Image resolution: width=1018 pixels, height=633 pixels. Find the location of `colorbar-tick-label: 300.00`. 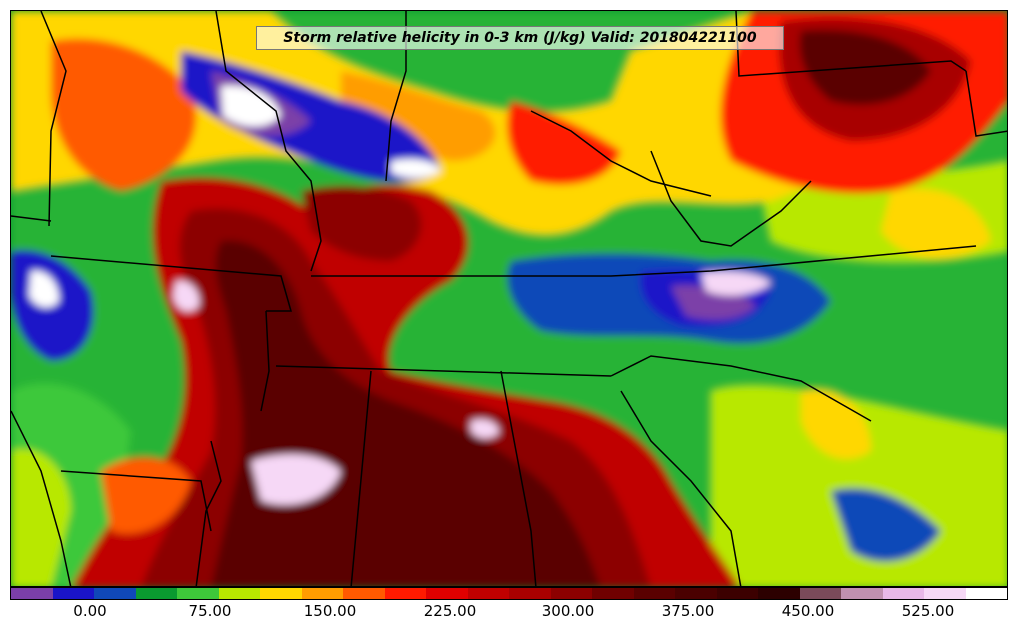

colorbar-tick-label: 300.00 is located at coordinates (568, 611).